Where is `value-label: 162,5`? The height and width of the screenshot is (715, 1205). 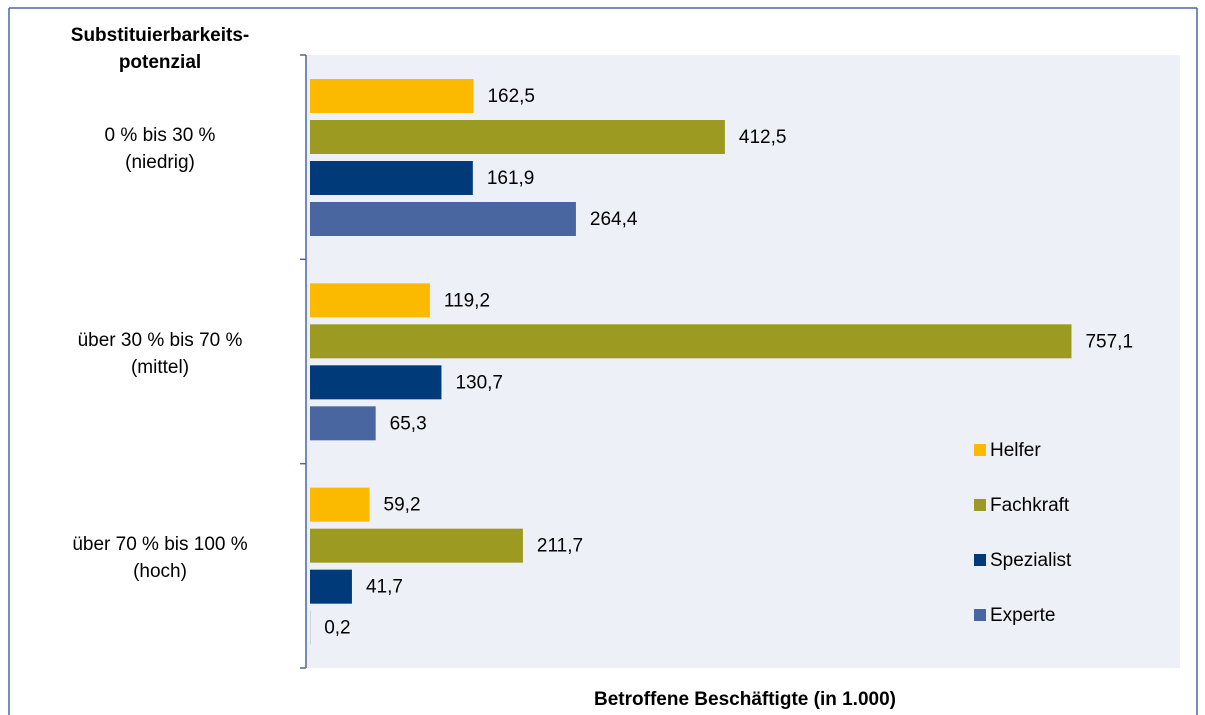 value-label: 162,5 is located at coordinates (511, 96).